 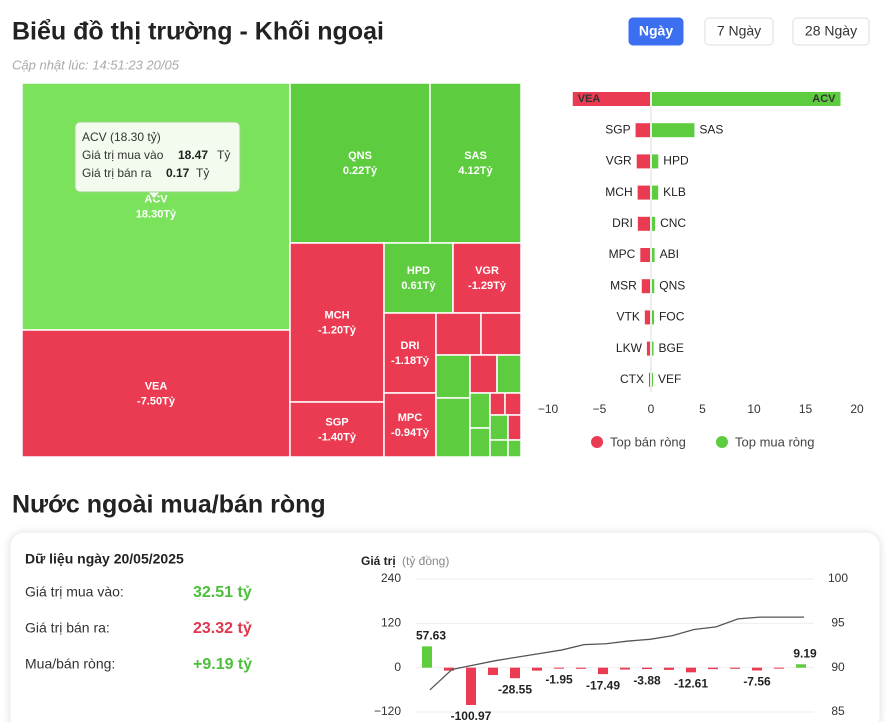 I want to click on bar-value-label: -7.56, so click(x=757, y=682).